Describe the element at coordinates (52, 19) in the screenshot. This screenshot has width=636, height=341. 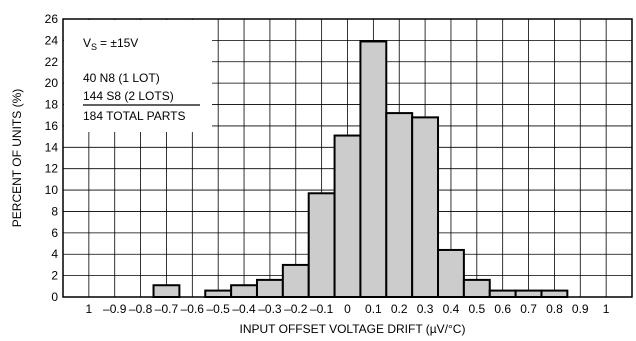
I see `y-tick-label: 26` at that location.